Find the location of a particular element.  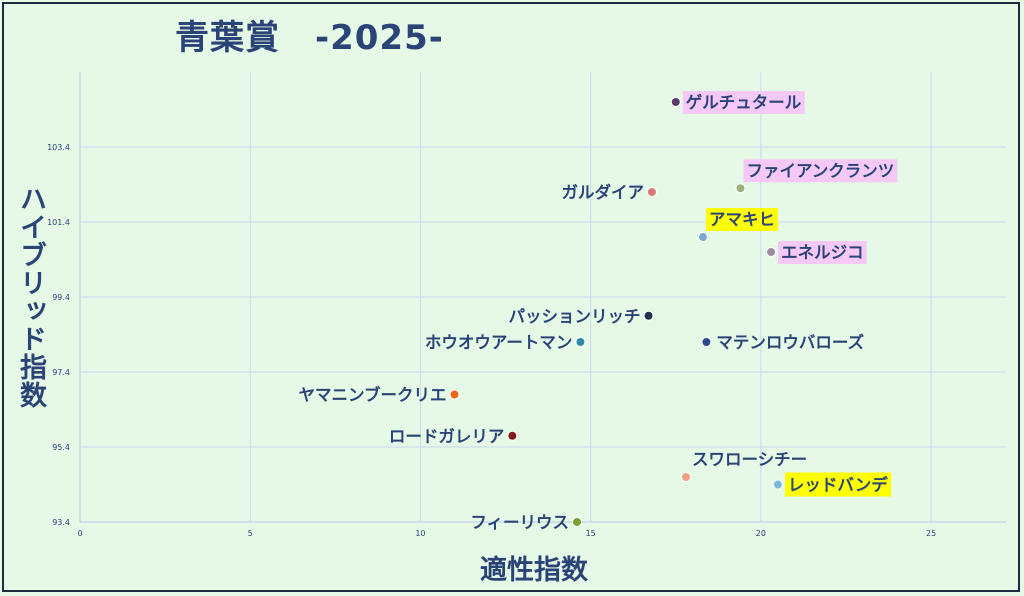

data-point: ゲルチュタール is located at coordinates (737, 102).